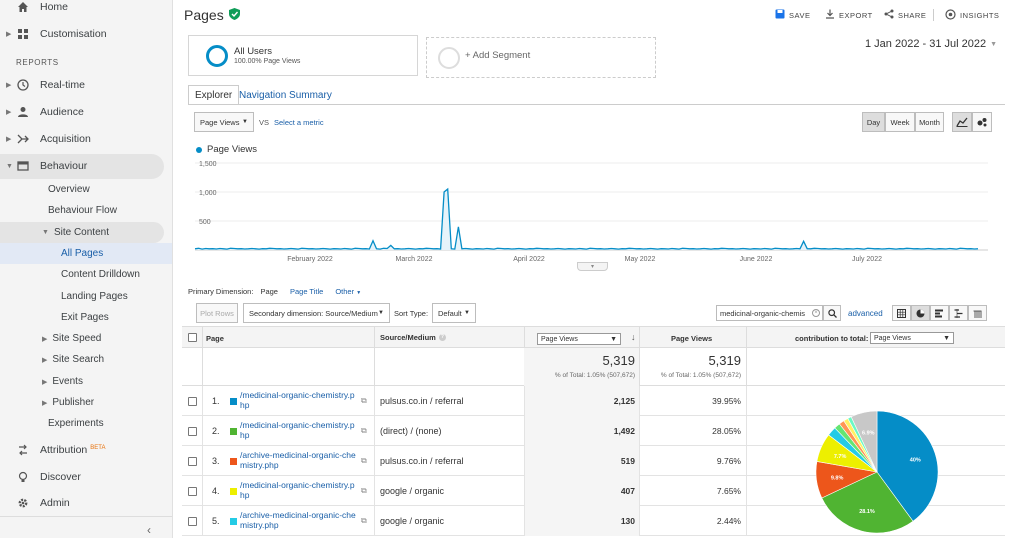 The width and height of the screenshot is (1017, 538). Describe the element at coordinates (45, 85) in the screenshot. I see `sidebar-item-realtime: ▶ Real-time` at that location.